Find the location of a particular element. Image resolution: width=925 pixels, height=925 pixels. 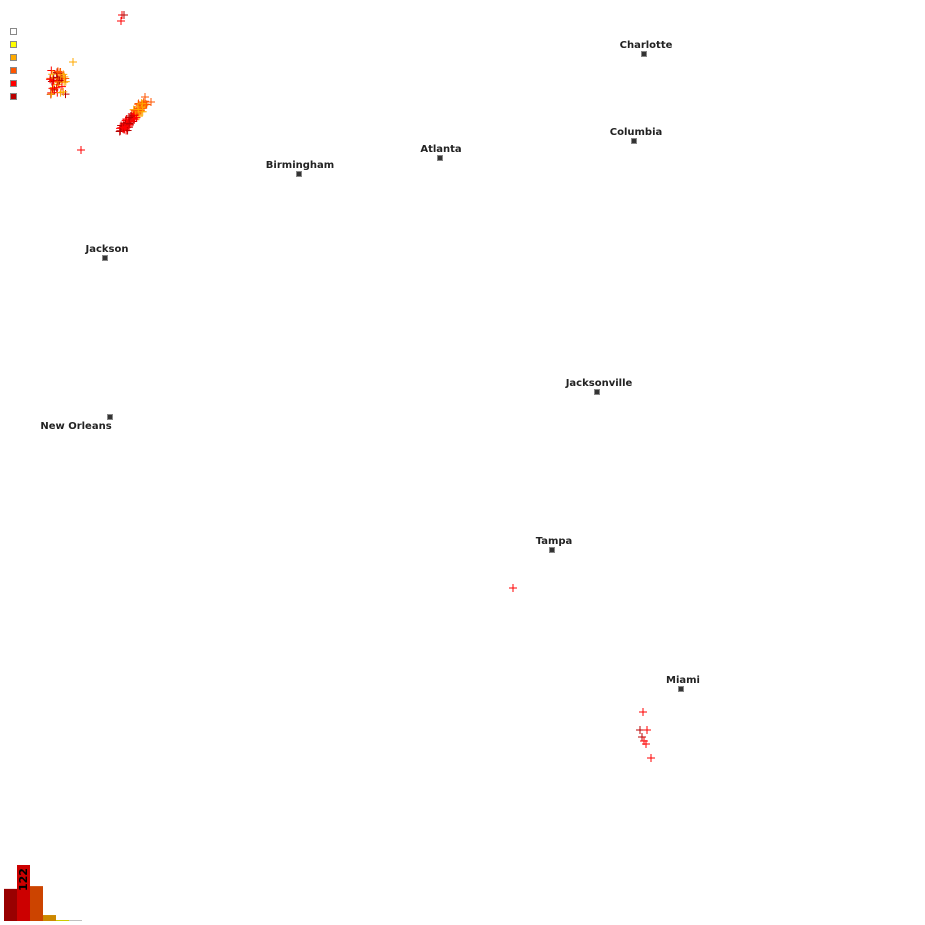

histogram-max-label: 122 is located at coordinates (23, 880).